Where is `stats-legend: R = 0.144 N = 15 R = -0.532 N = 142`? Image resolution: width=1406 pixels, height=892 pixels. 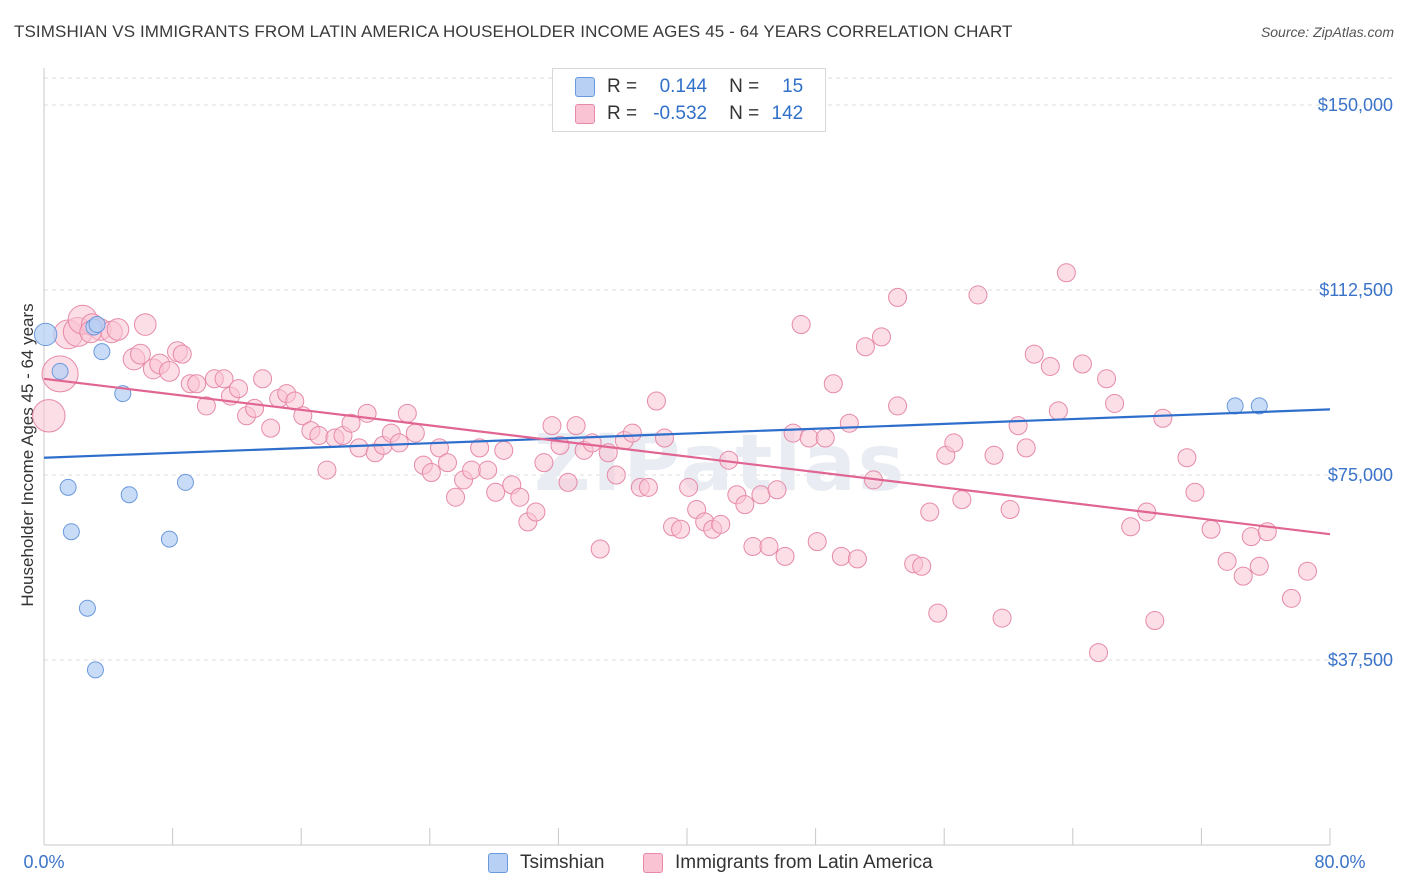
stats-legend: R = 0.144 N = 15 R = -0.532 N = 142 is located at coordinates (689, 100).